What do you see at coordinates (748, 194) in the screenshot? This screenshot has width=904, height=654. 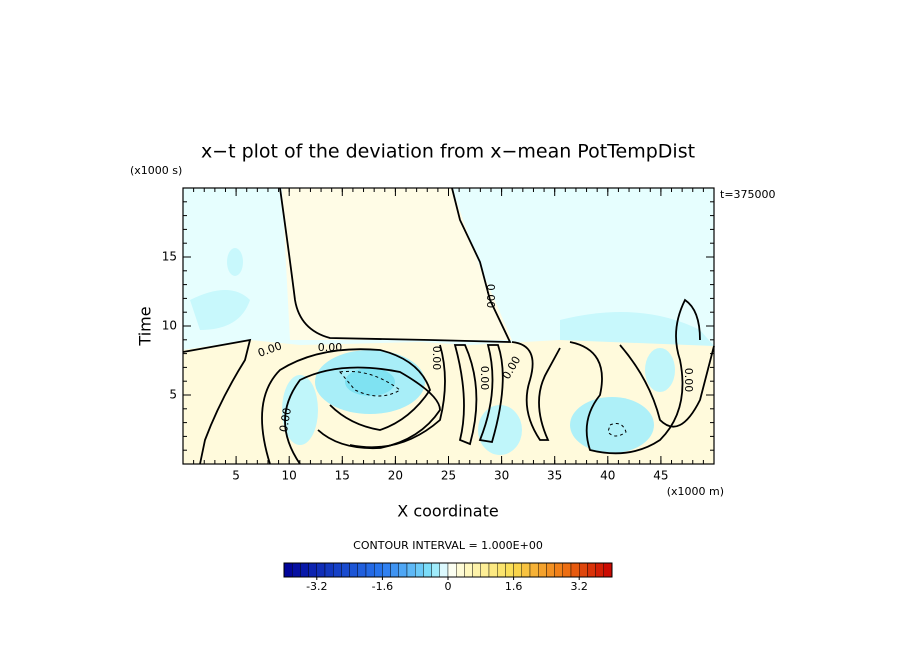 I see `time-note: t=375000` at bounding box center [748, 194].